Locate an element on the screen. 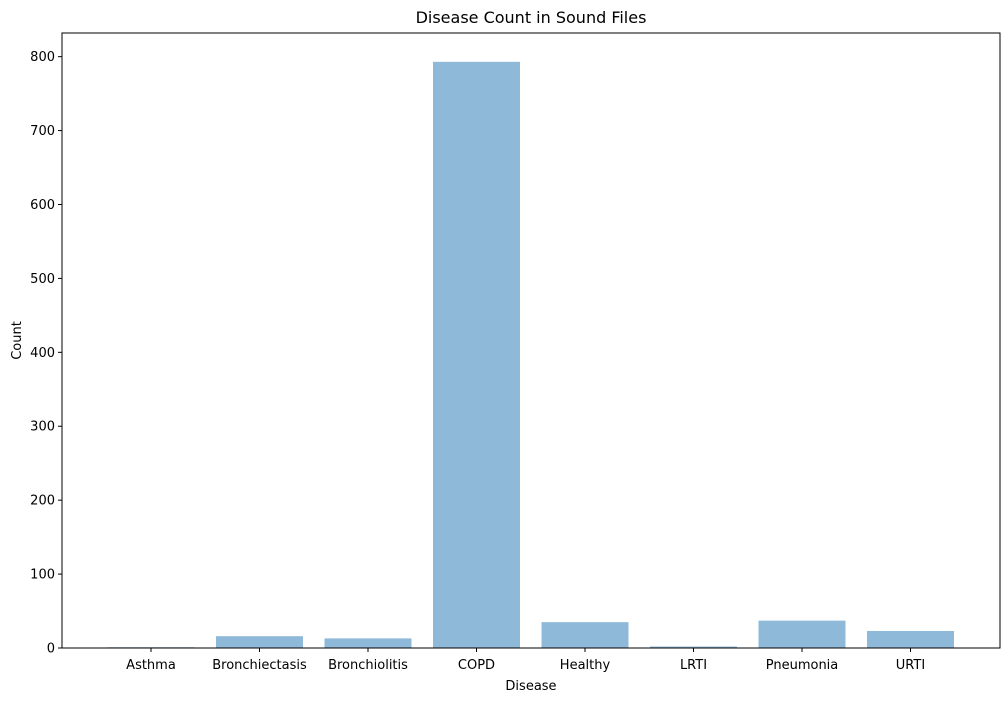  y-tick-label: 400 is located at coordinates (42, 353).